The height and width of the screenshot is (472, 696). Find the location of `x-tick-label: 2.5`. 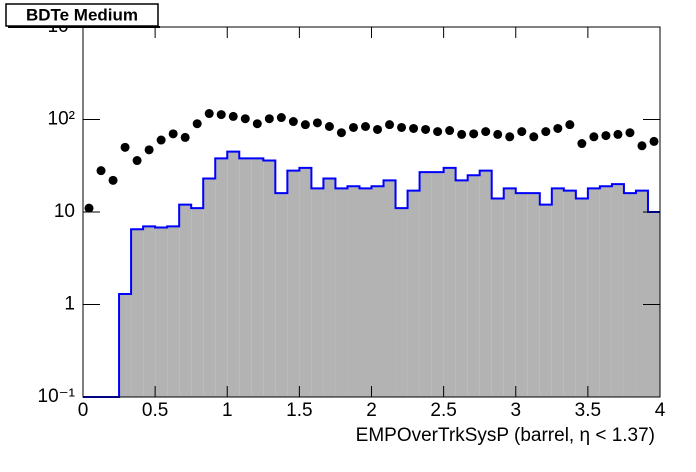

x-tick-label: 2.5 is located at coordinates (443, 410).